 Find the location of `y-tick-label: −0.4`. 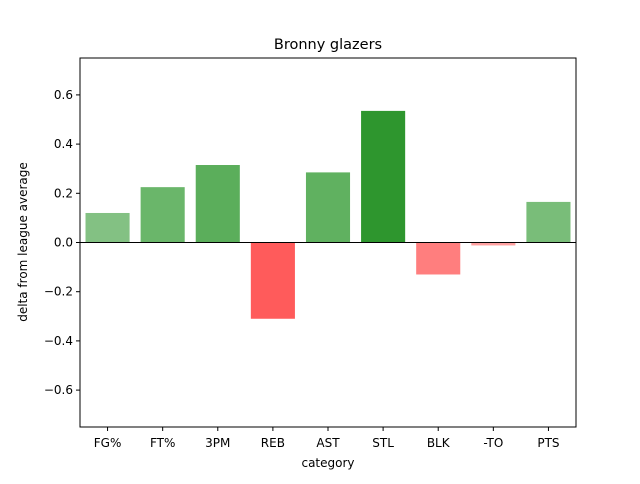

y-tick-label: −0.4 is located at coordinates (58, 341).